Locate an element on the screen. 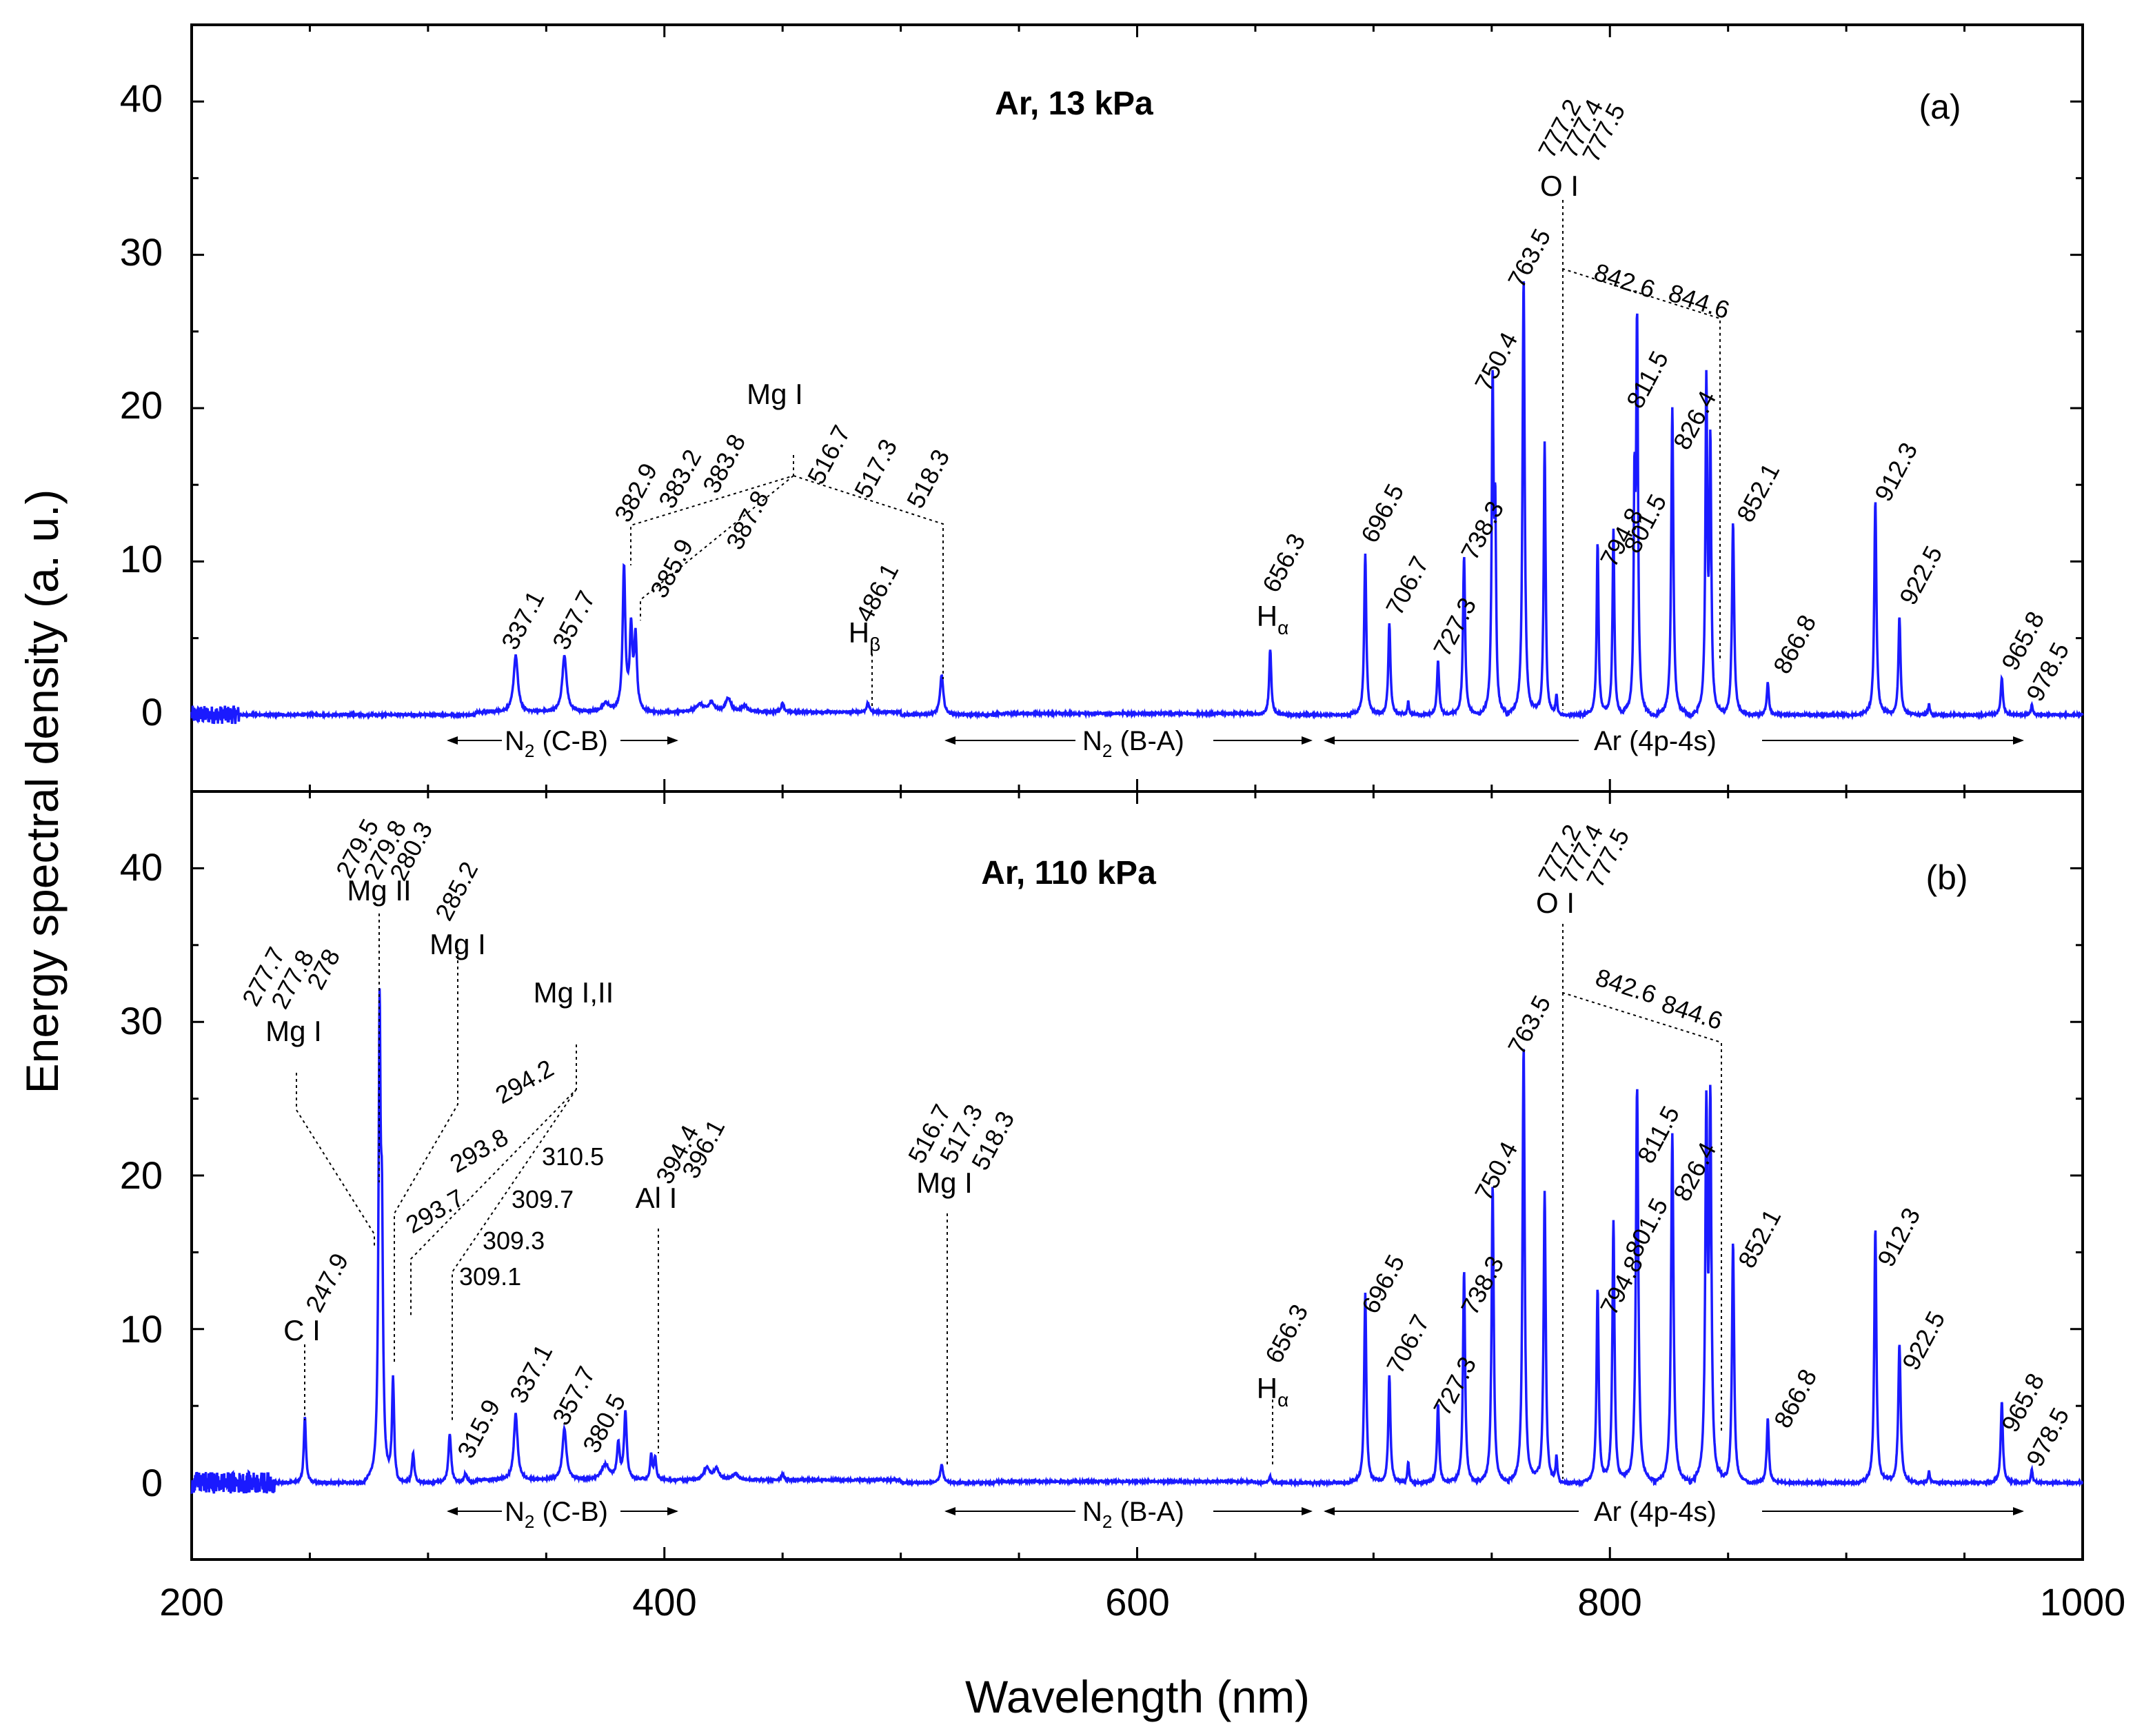  panel-a-band-arrows: N2 (C-B) N2 (B-A) Ar (4p-4s) is located at coordinates (1235, 743).